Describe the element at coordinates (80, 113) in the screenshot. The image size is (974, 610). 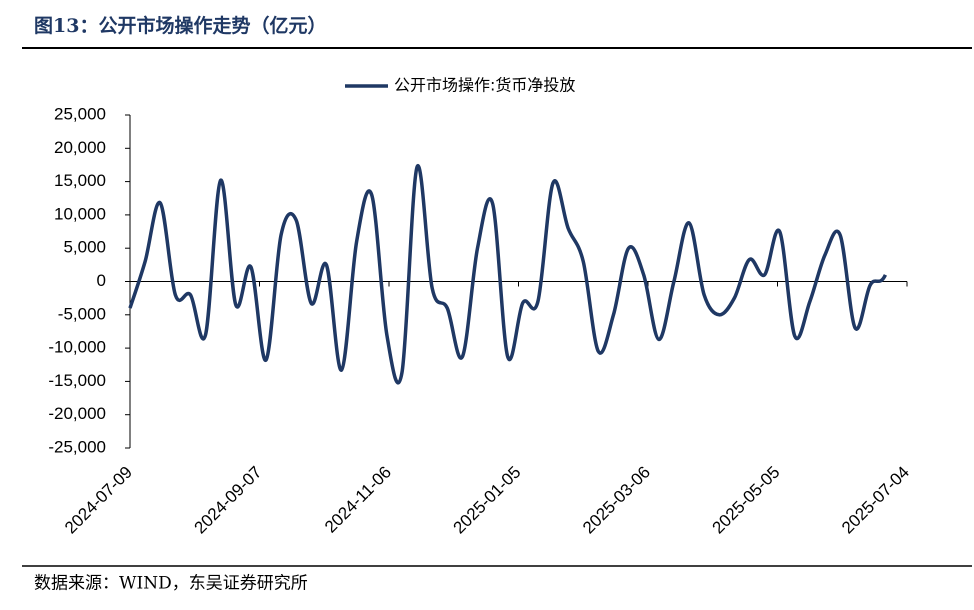
I see `y-tick-label: 25,000` at that location.